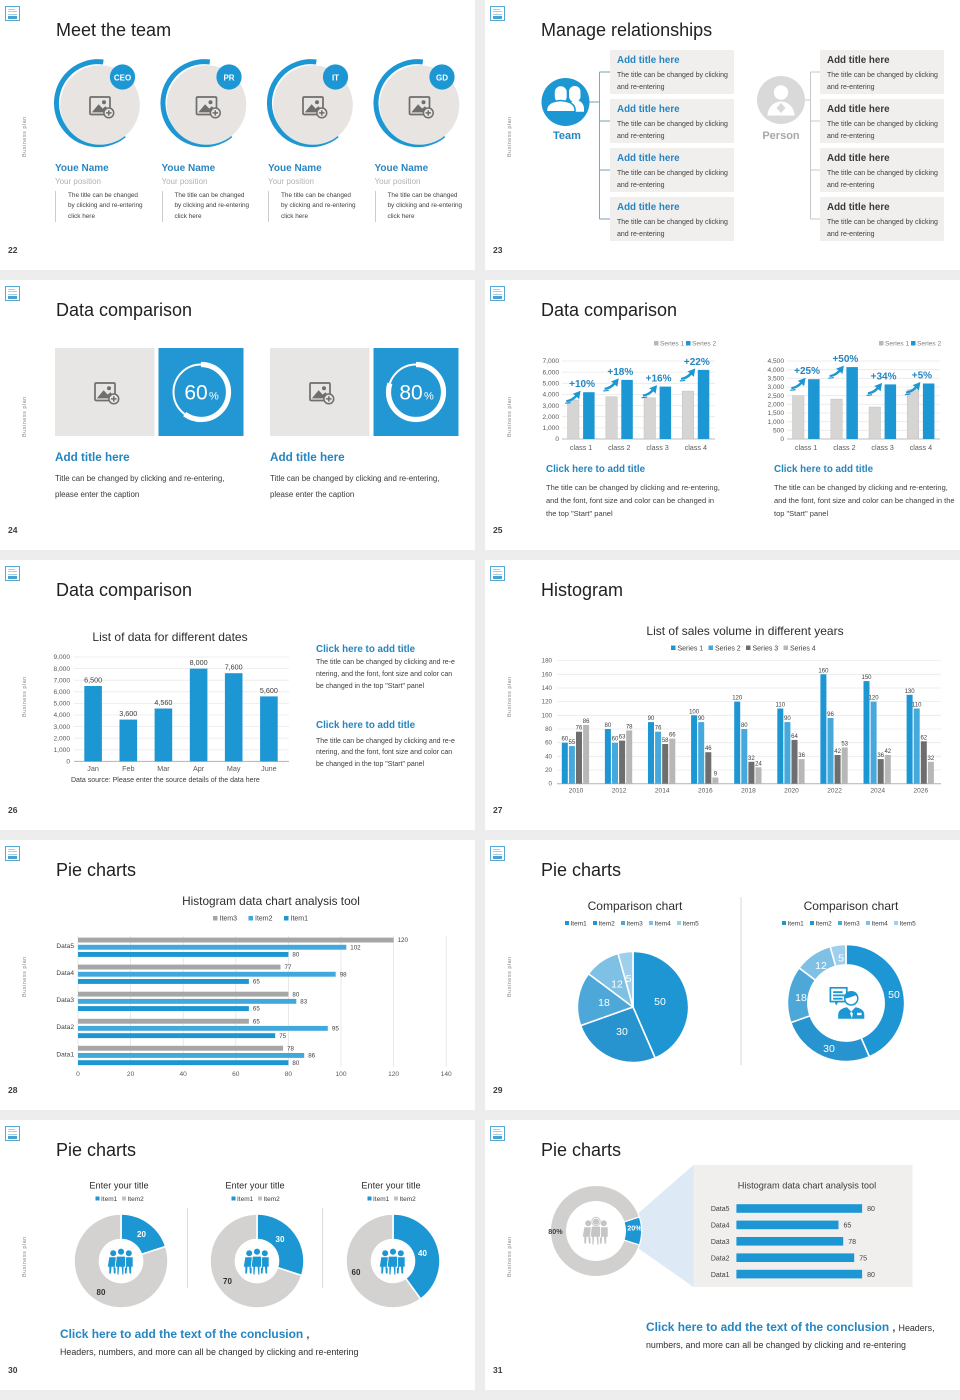 The width and height of the screenshot is (960, 1400). I want to click on svg-text: class 4, so click(696, 447).